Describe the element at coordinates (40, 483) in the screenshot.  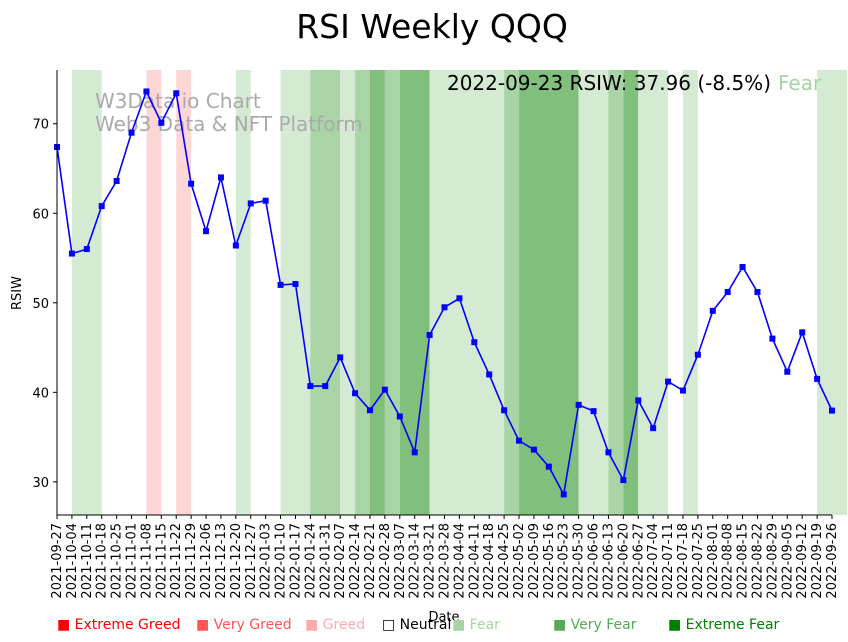
I see `y-tick-label: 30` at that location.